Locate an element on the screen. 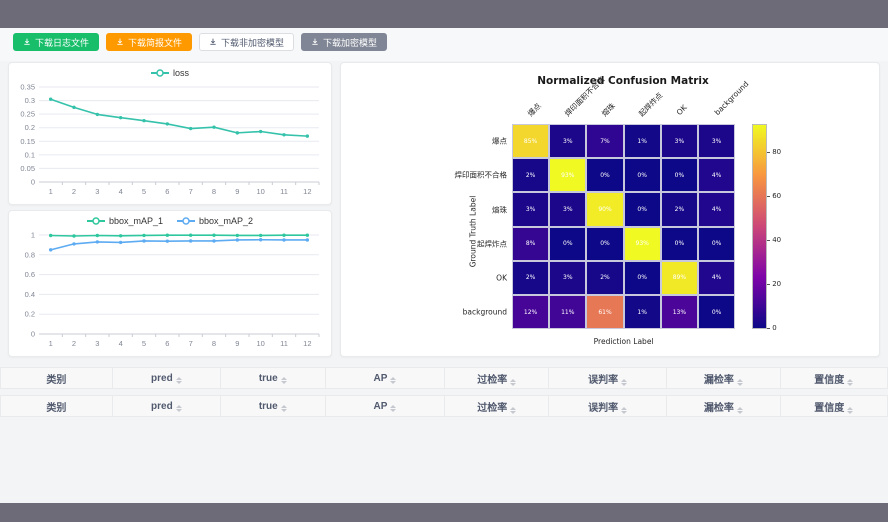 This screenshot has width=888, height=522. matrix-column-label: 熔珠 is located at coordinates (608, 110).